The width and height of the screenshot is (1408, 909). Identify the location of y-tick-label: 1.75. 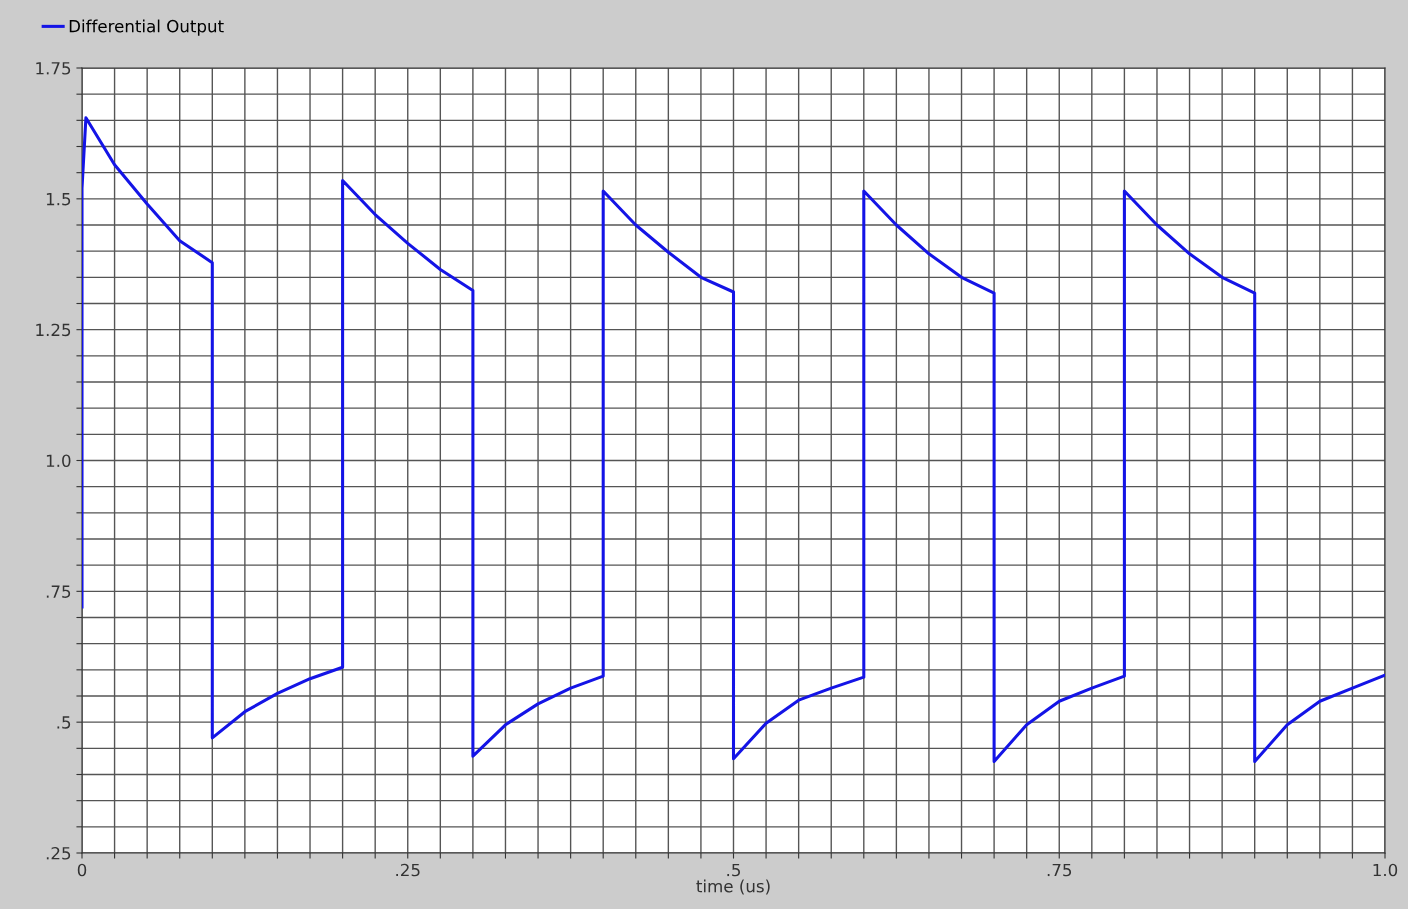
(53, 68).